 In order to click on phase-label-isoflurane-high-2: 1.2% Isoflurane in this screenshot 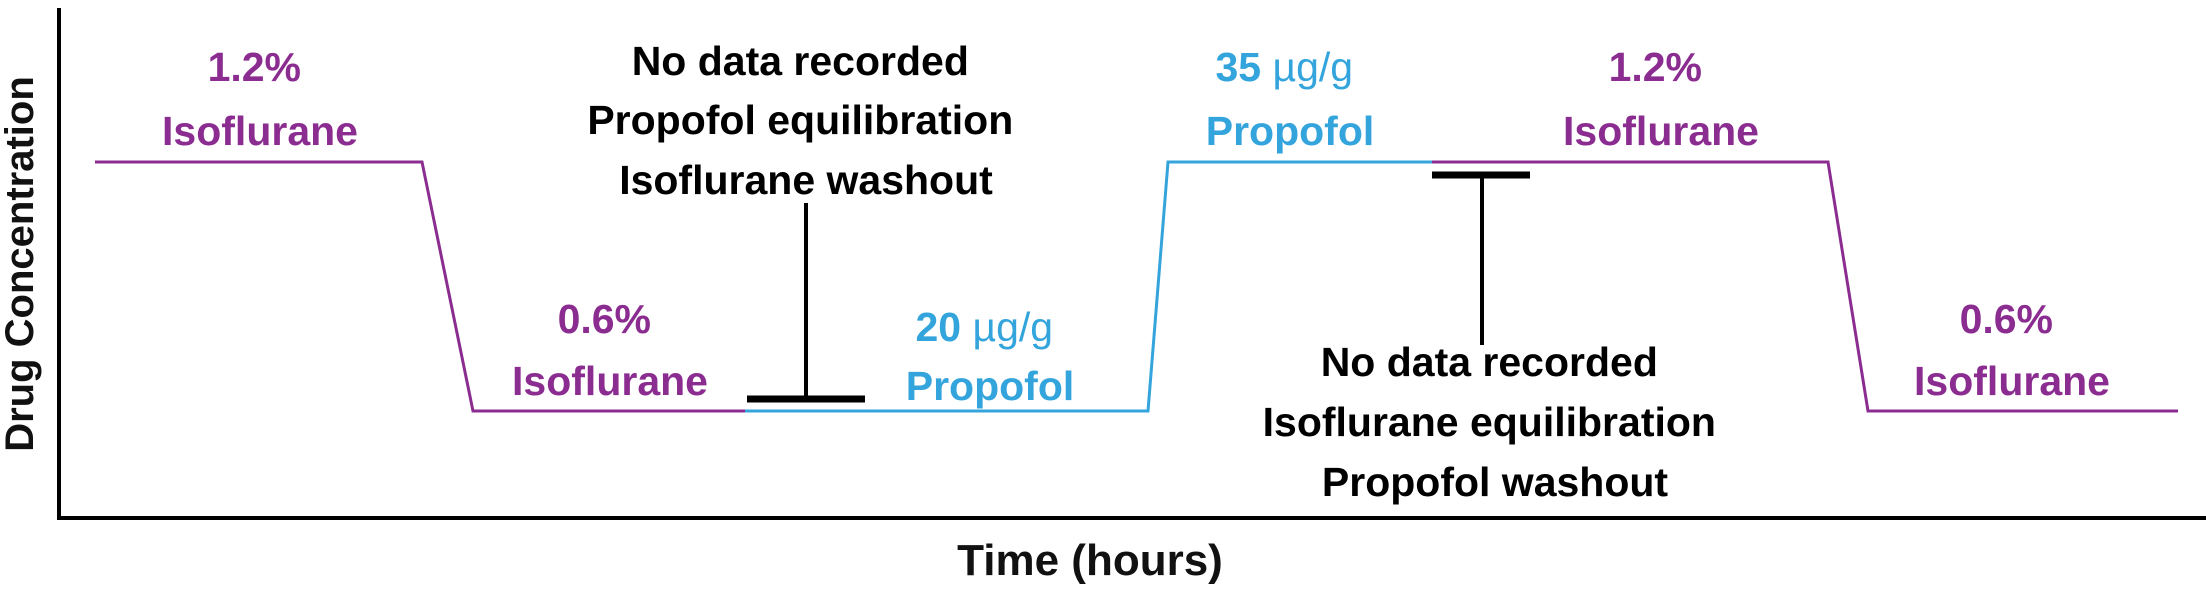, I will do `click(1661, 99)`.